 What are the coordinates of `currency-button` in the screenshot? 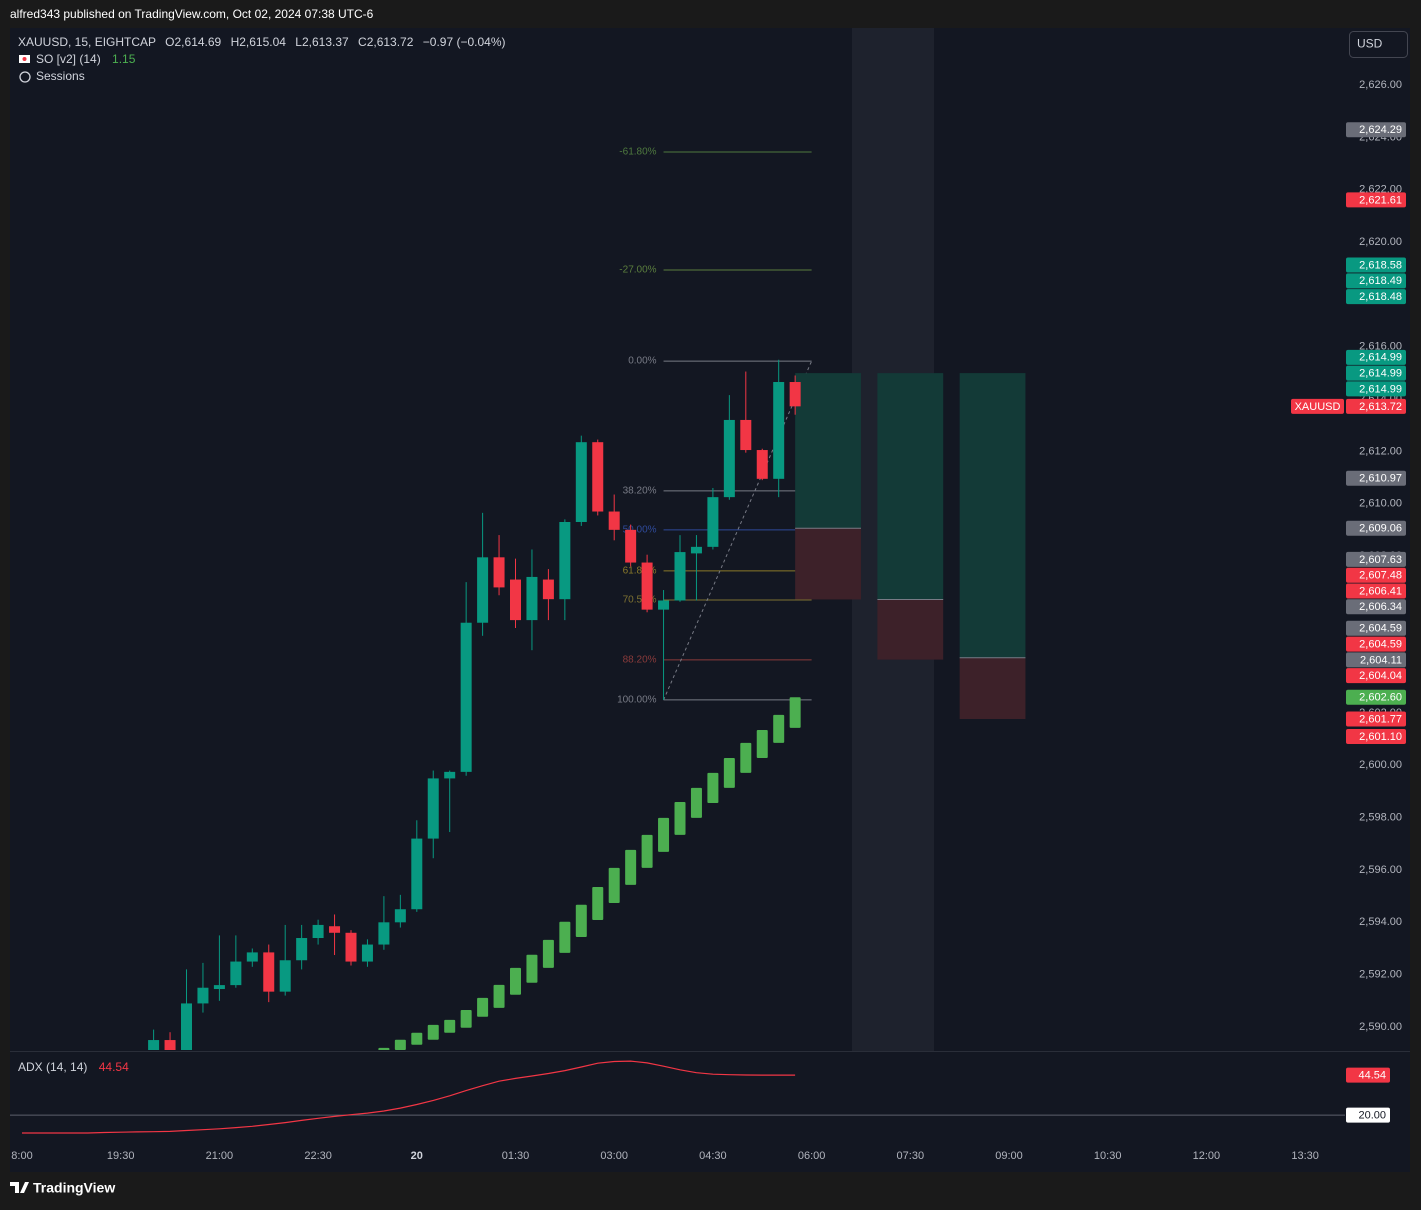 It's located at (1378, 44).